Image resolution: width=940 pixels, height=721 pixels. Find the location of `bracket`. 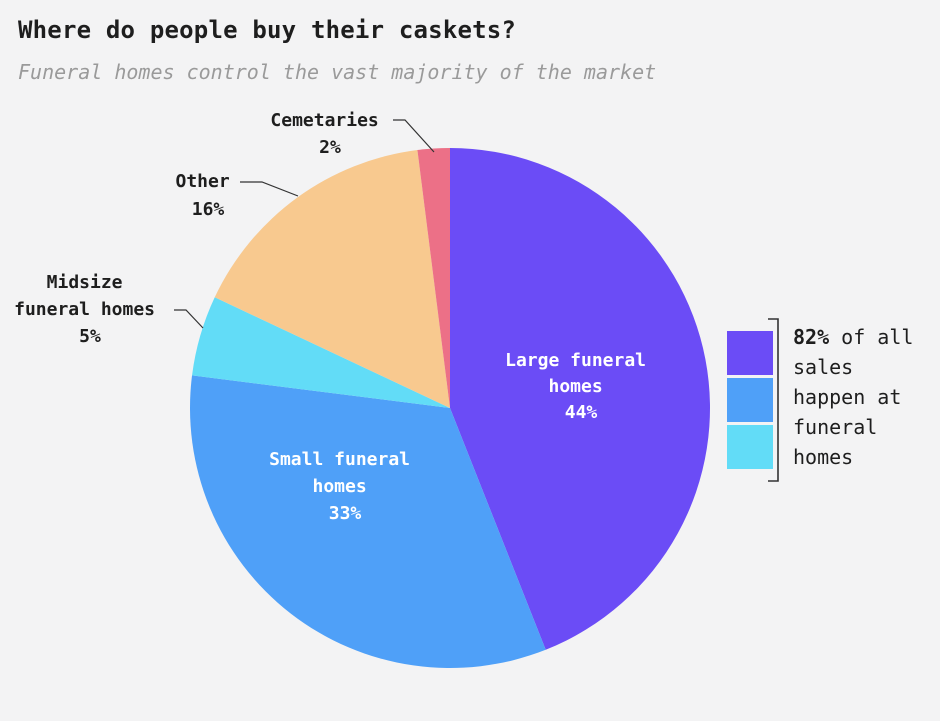

bracket is located at coordinates (773, 400).